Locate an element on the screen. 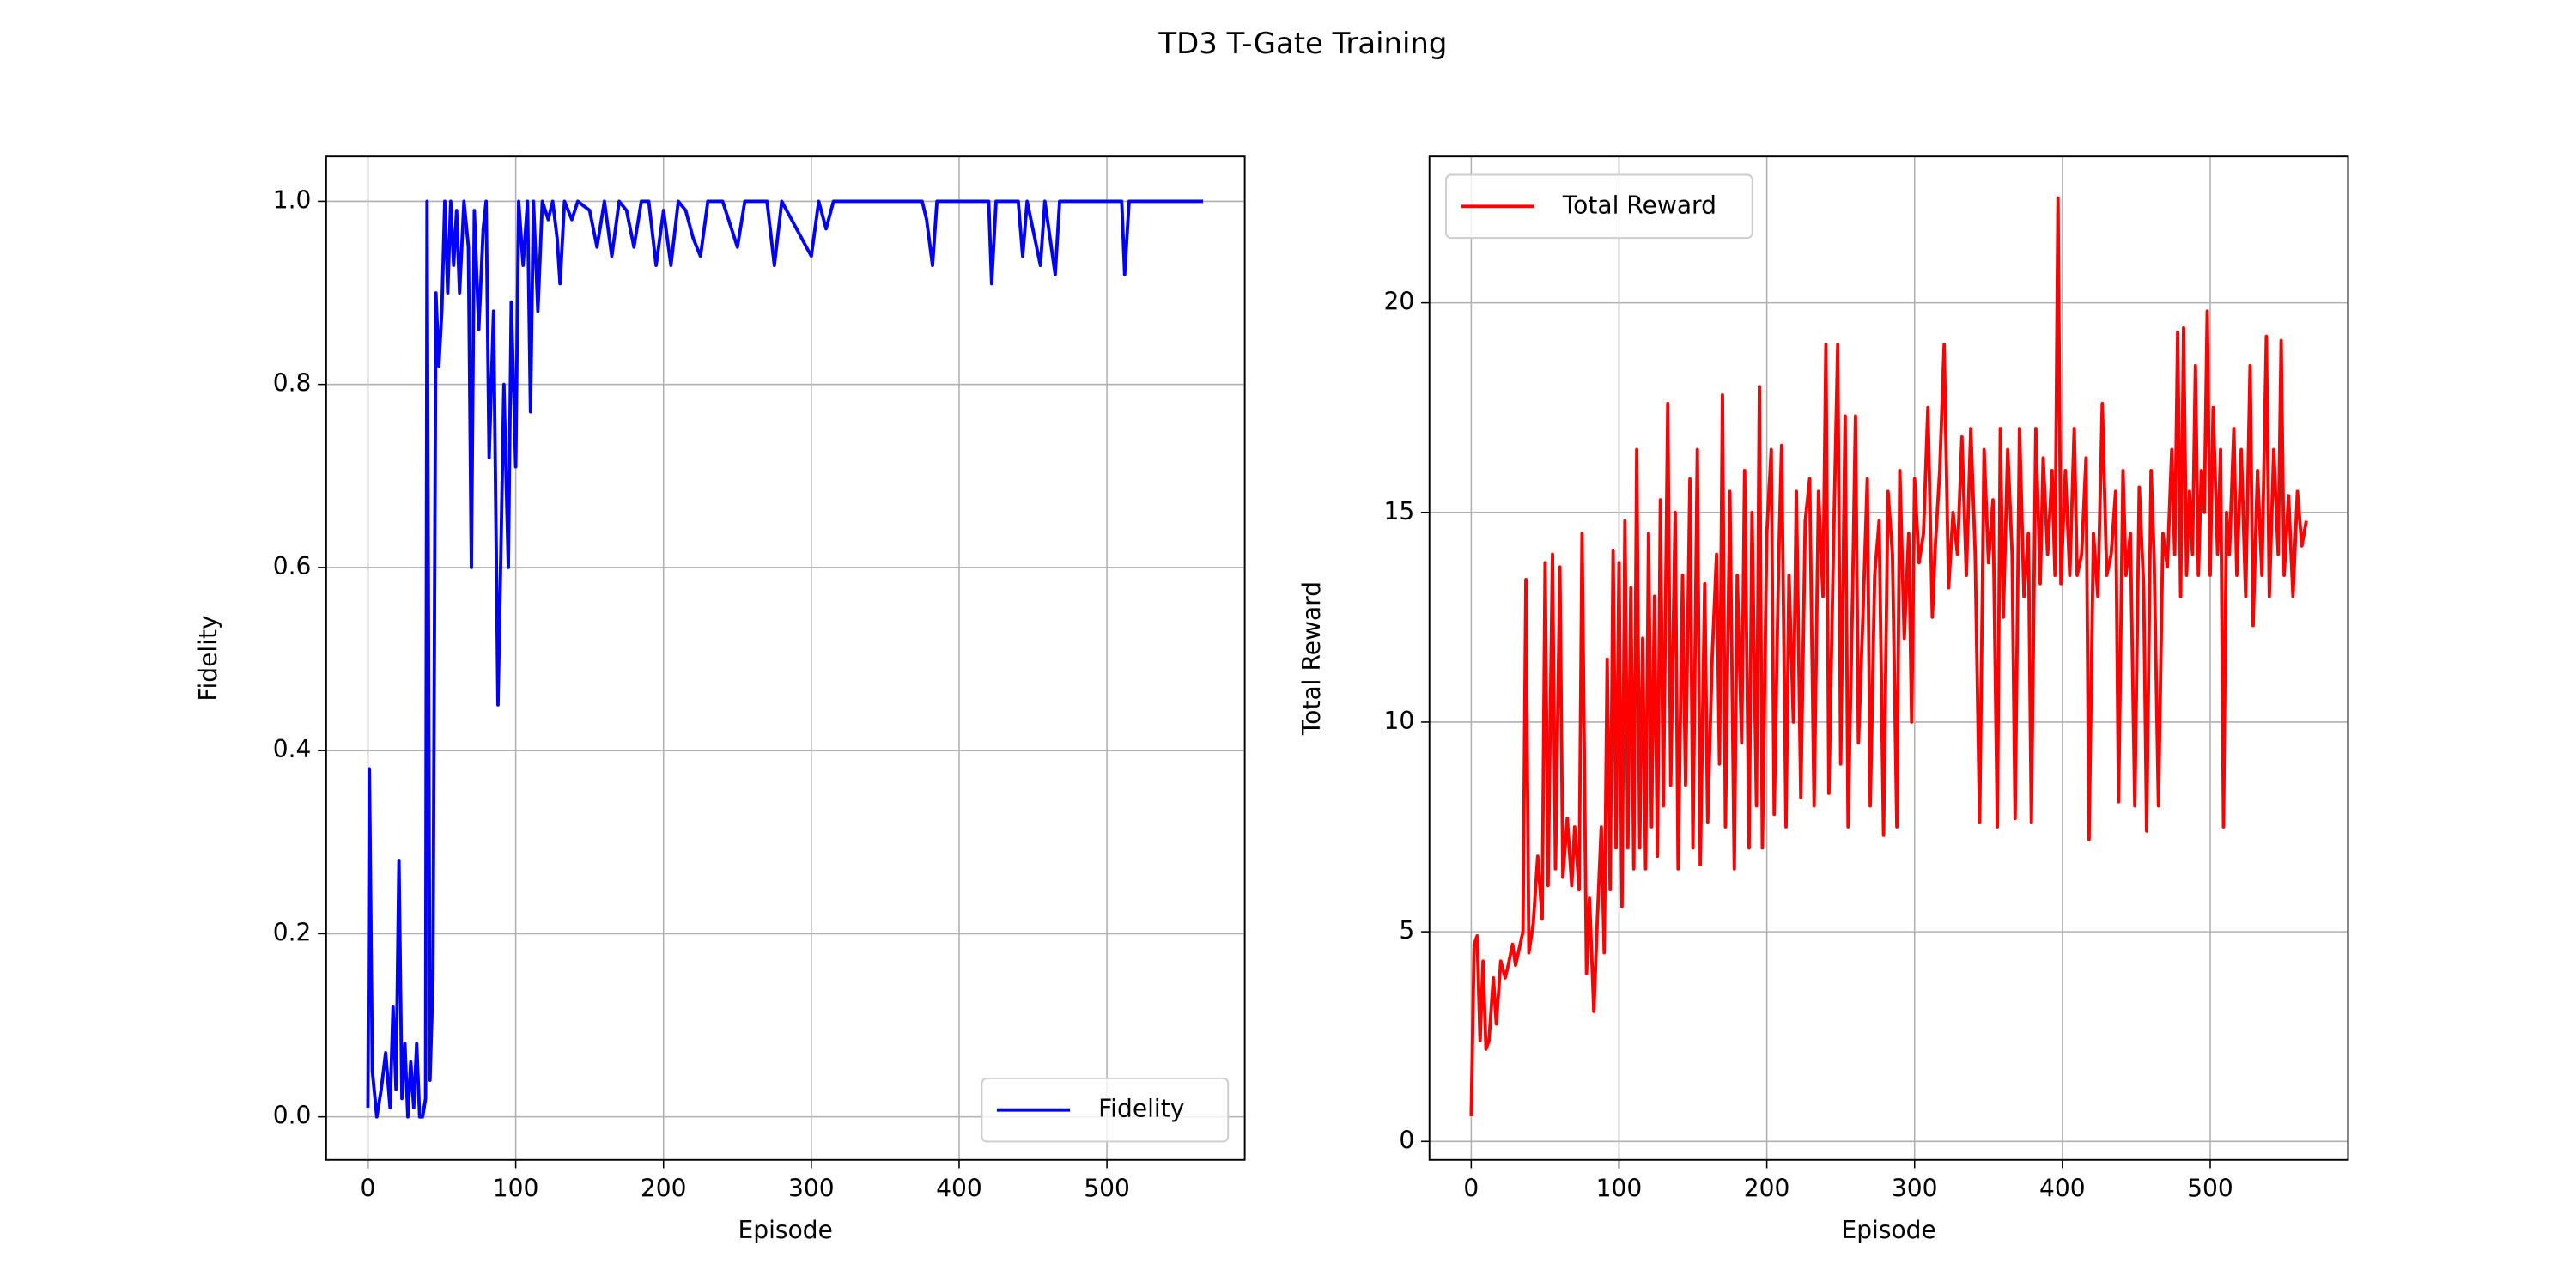 This screenshot has height=1288, width=2576. y-axis-label: Total Reward is located at coordinates (1312, 658).